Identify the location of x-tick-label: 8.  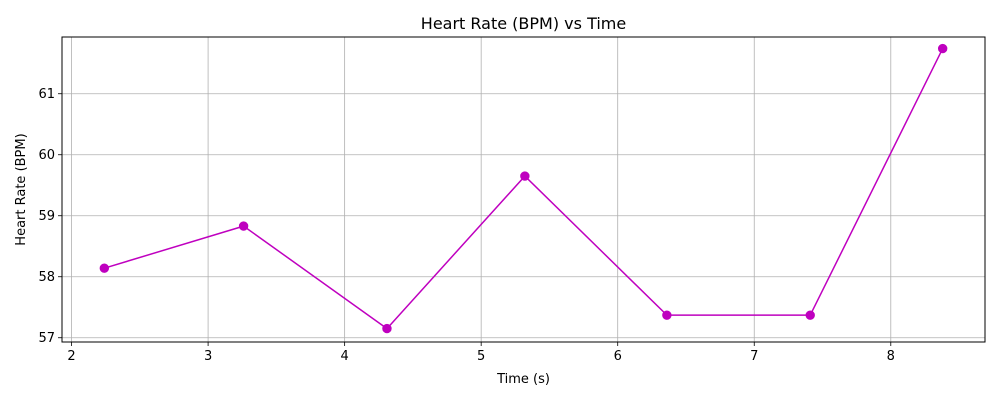
(891, 356).